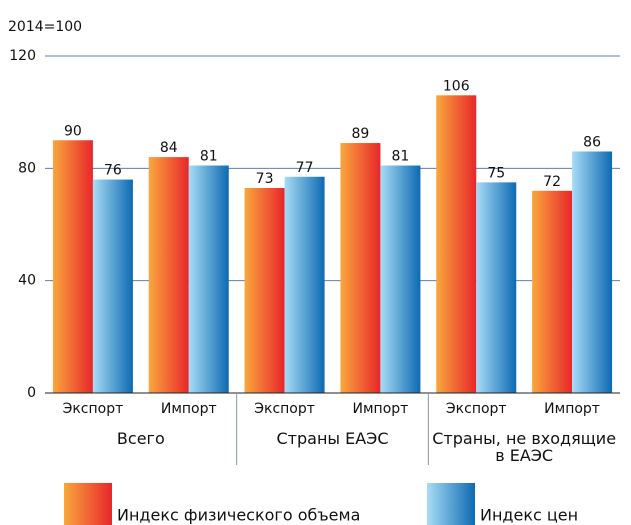 The image size is (631, 525). I want to click on legend-label: Индекс физического объема, so click(238, 515).